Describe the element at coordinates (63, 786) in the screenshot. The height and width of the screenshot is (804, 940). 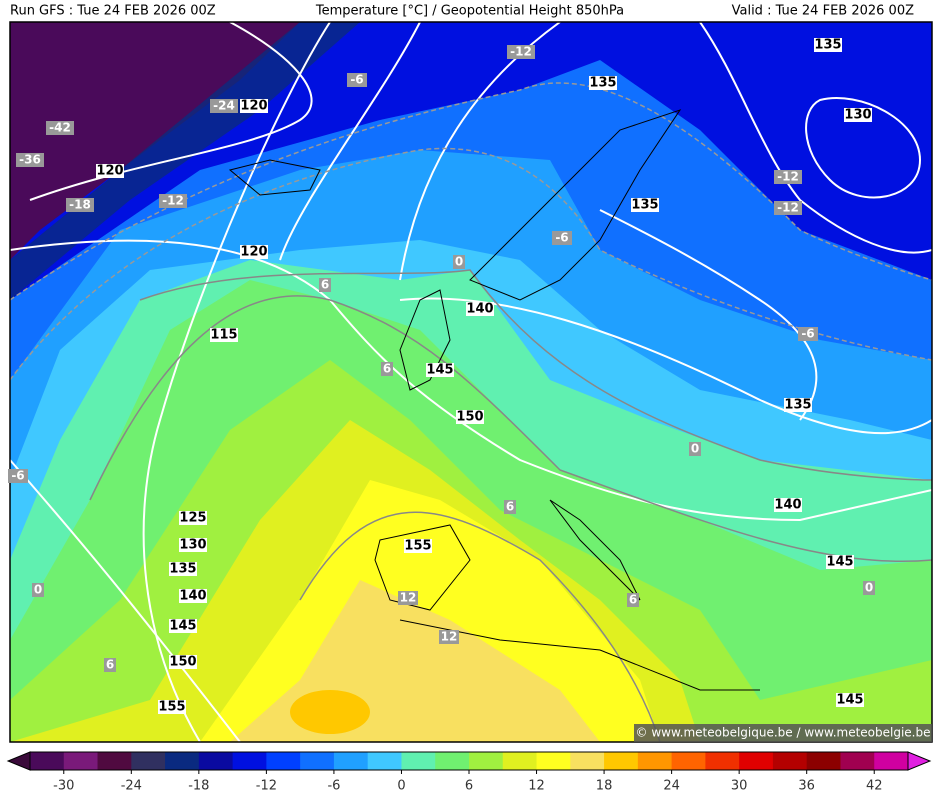
I see `colorbar-tick-label: -30` at that location.